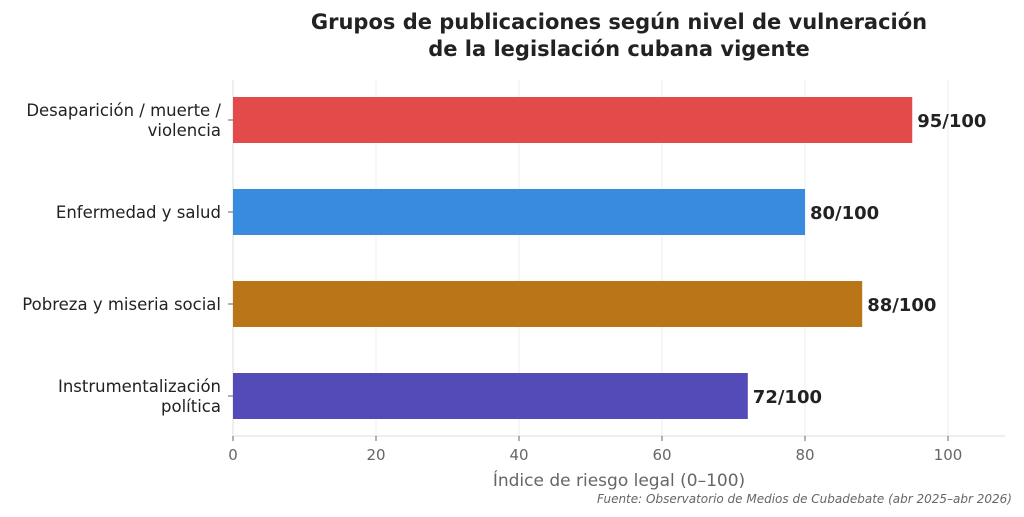 The image size is (1024, 517). I want to click on x-axis-label: Índice de riesgo legal (0–100), so click(619, 480).